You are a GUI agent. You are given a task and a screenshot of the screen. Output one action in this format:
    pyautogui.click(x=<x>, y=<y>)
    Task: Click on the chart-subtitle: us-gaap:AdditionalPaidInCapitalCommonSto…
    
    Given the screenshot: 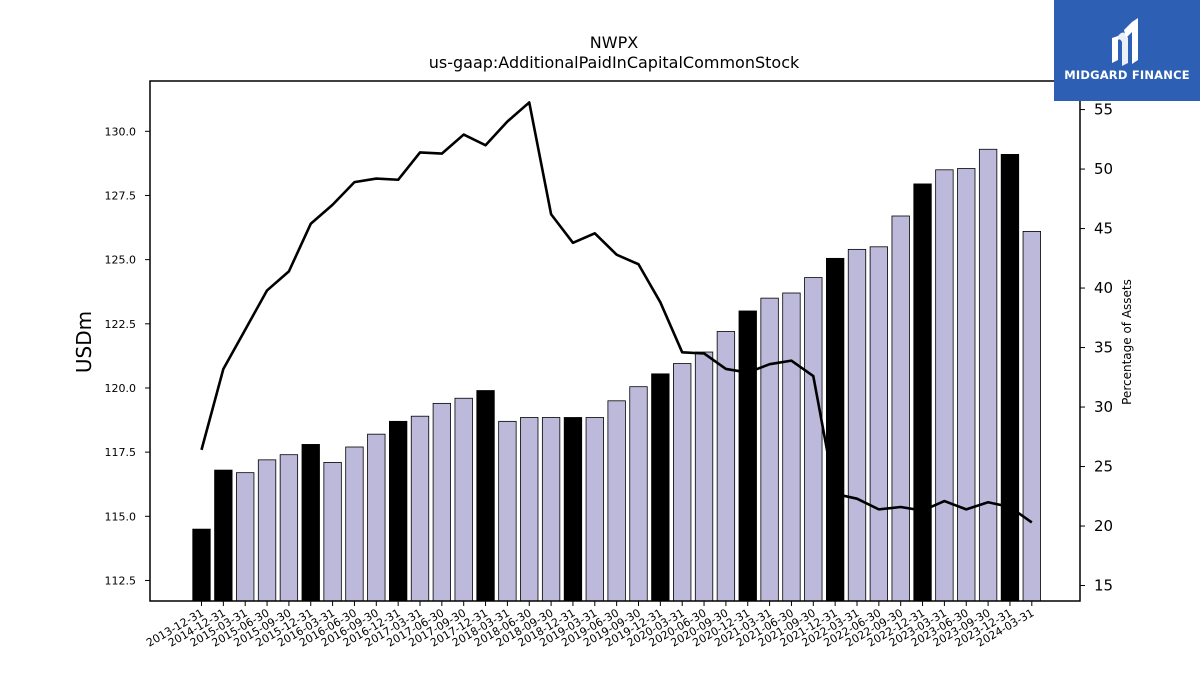 What is the action you would take?
    pyautogui.click(x=614, y=62)
    